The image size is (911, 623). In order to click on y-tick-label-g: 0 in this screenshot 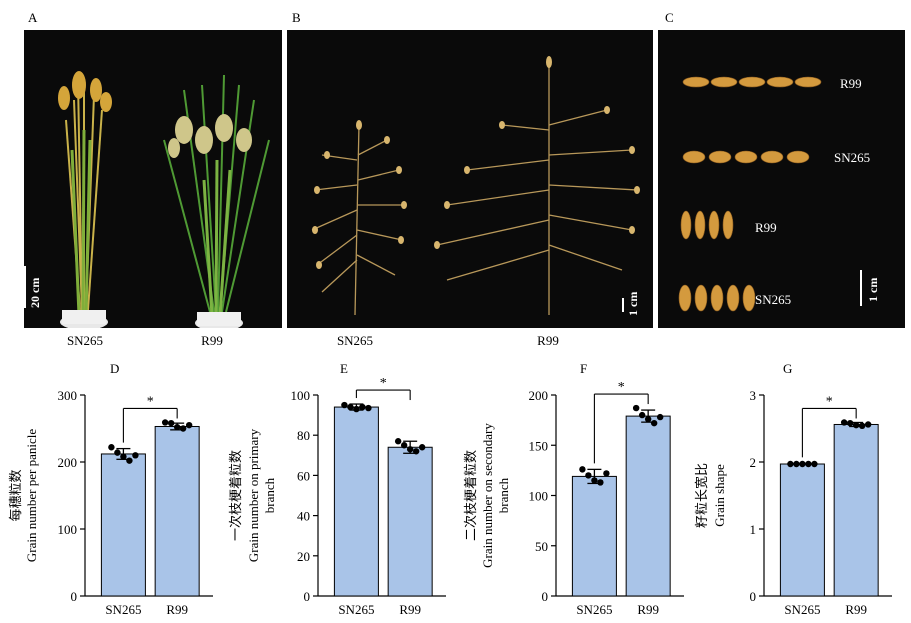, I will do `click(753, 596)`.